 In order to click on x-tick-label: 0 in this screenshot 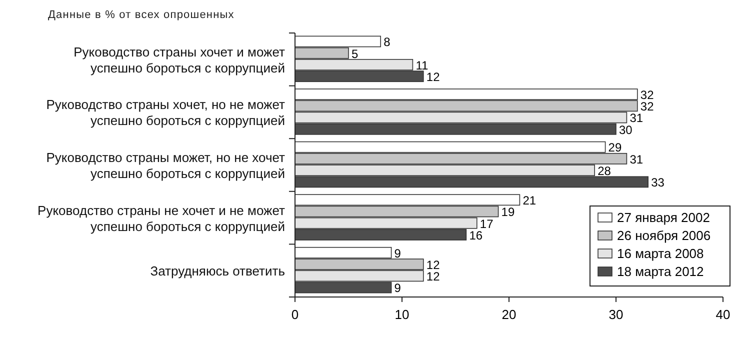, I will do `click(295, 314)`.